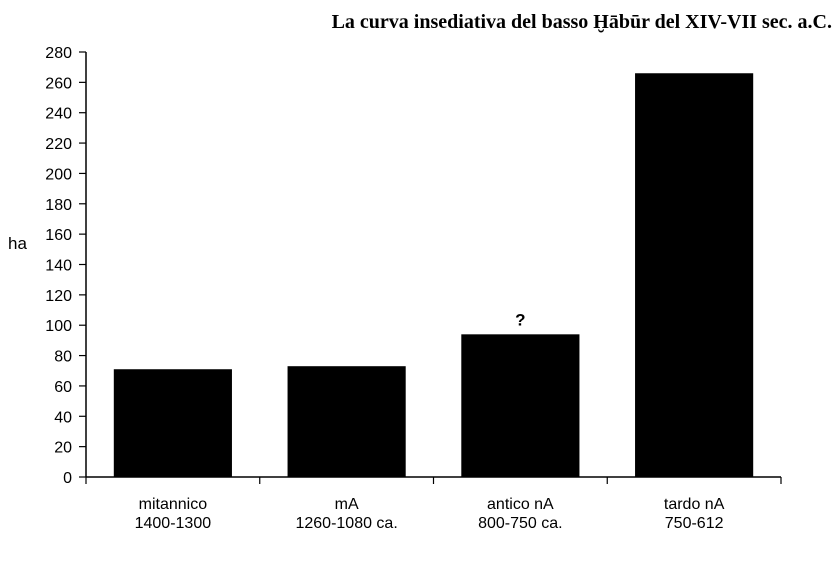 The width and height of the screenshot is (839, 581). Describe the element at coordinates (58, 83) in the screenshot. I see `y-tick-label: 260` at that location.